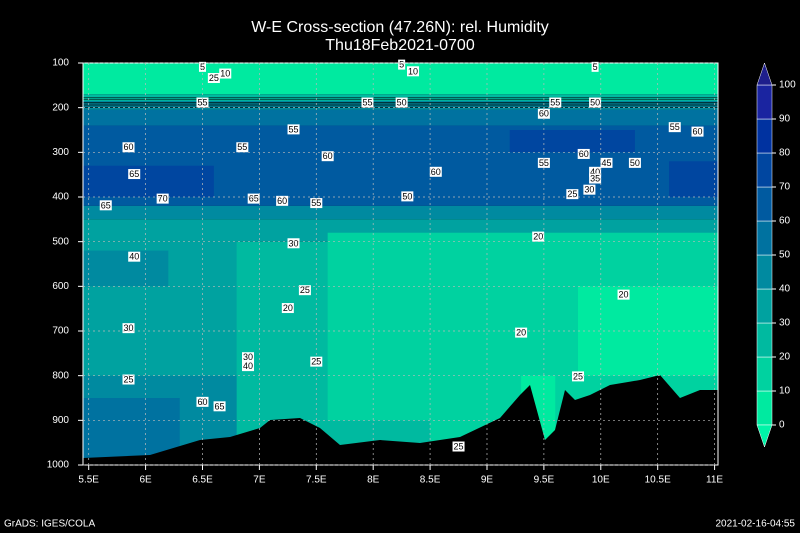 This screenshot has height=533, width=800. I want to click on colorbar-label: 0, so click(782, 425).